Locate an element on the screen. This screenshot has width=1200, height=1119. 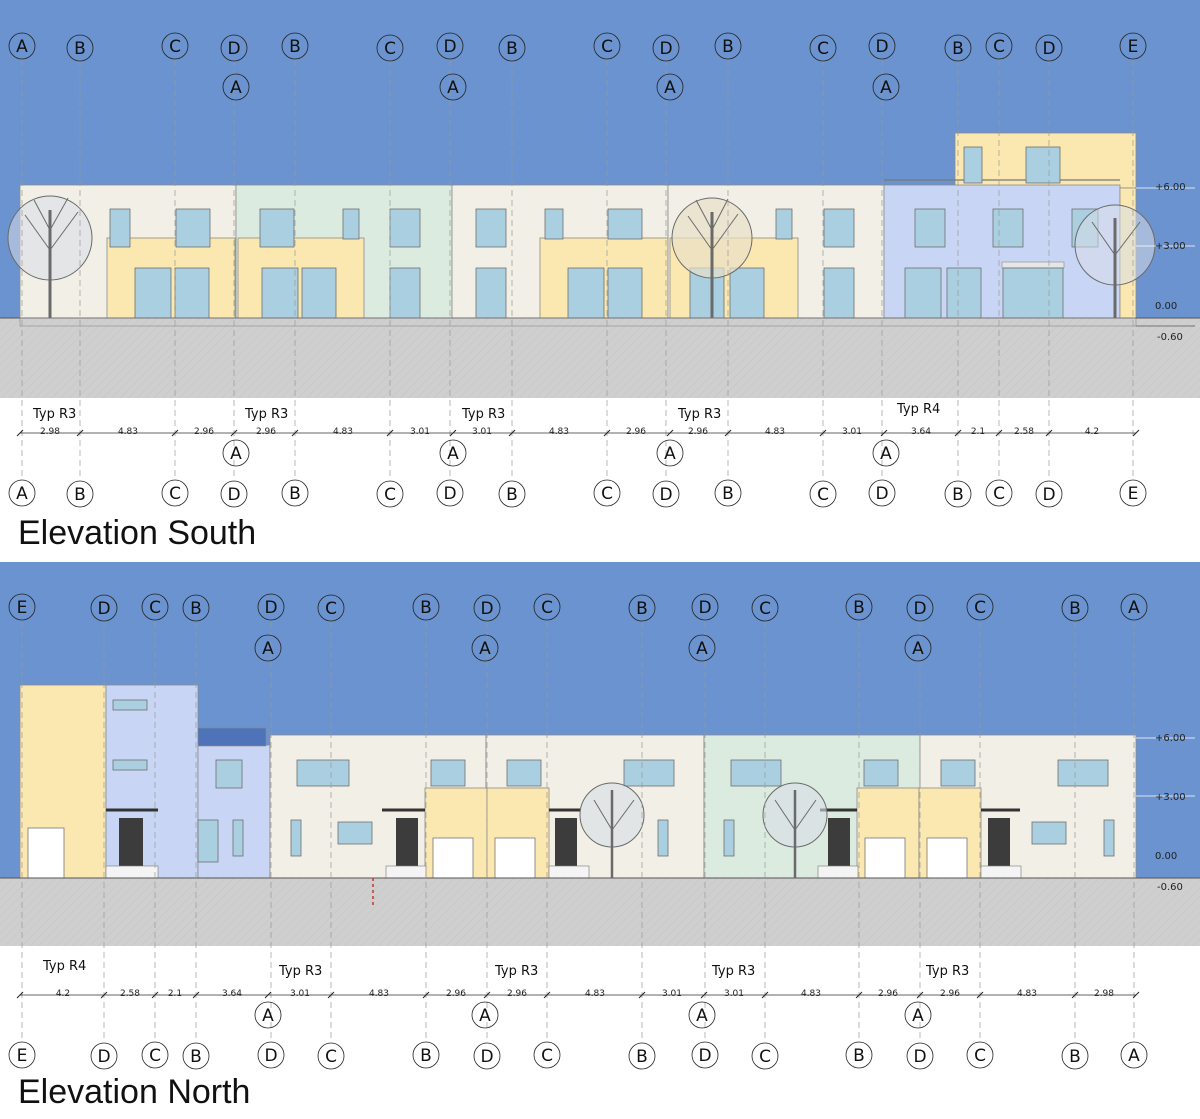
dim-label: 4.2 is located at coordinates (1092, 432).